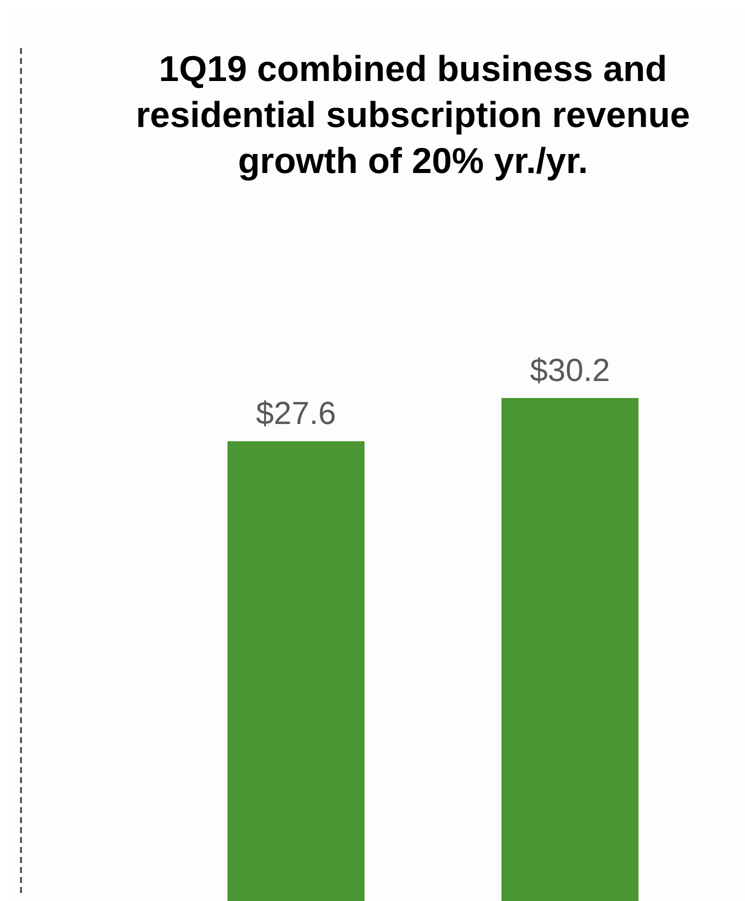 The image size is (745, 901). Describe the element at coordinates (296, 413) in the screenshot. I see `data-label: $27.6` at that location.